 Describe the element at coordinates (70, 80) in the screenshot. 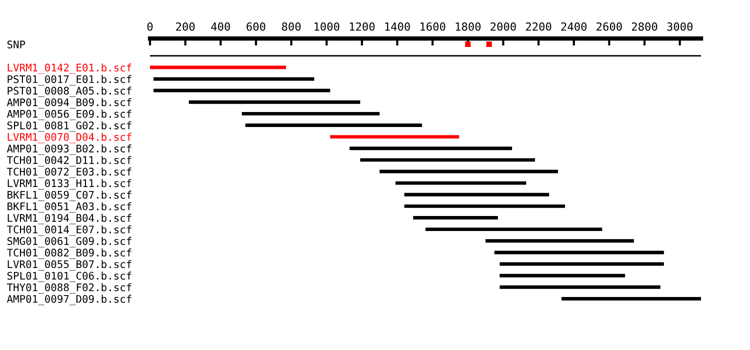

I see `y-tick-label: PST01_0017_E01.b.scf` at that location.